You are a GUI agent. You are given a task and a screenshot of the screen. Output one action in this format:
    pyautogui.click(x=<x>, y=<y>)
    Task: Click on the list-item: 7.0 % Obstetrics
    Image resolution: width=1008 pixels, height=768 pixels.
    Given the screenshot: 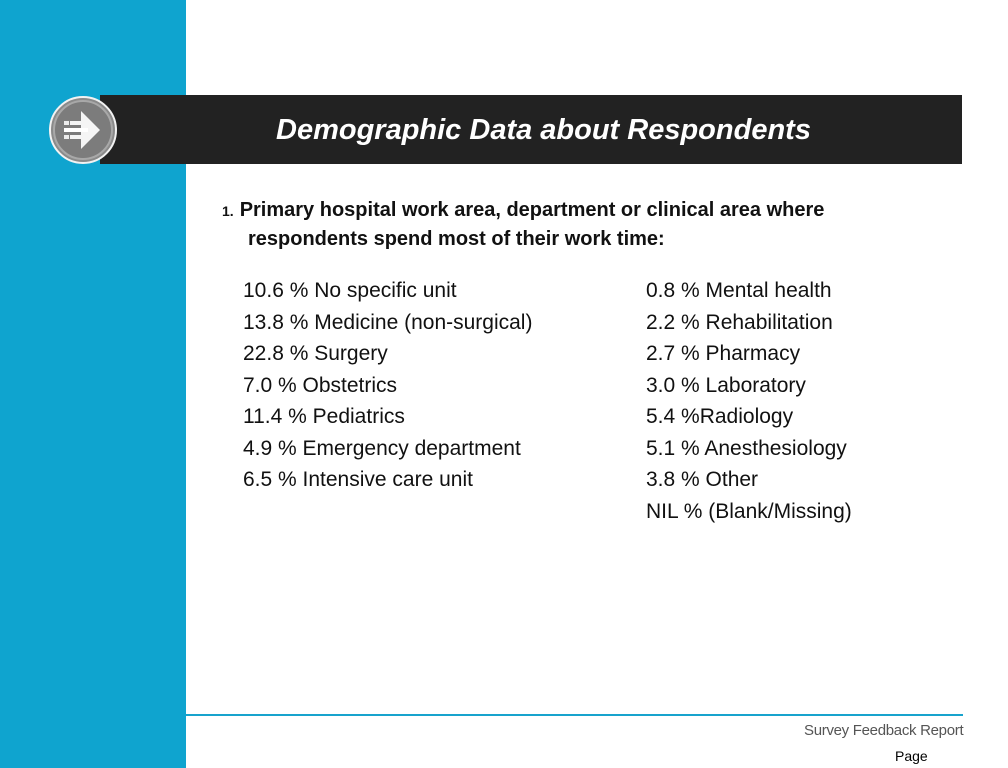 What is the action you would take?
    pyautogui.click(x=320, y=385)
    